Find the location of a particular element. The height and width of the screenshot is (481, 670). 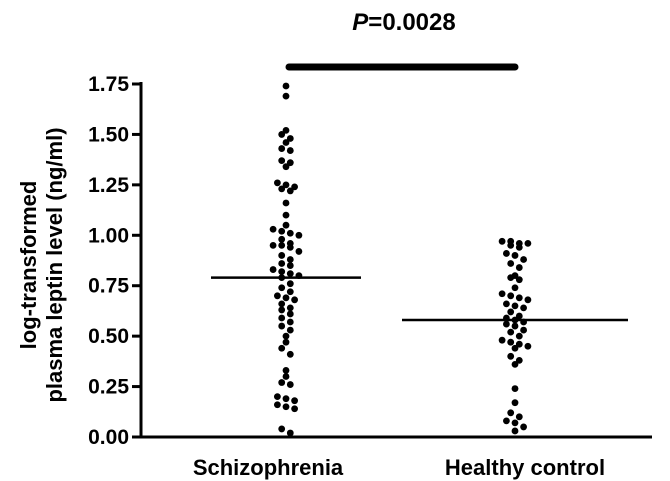

p-symbol: P is located at coordinates (360, 22).